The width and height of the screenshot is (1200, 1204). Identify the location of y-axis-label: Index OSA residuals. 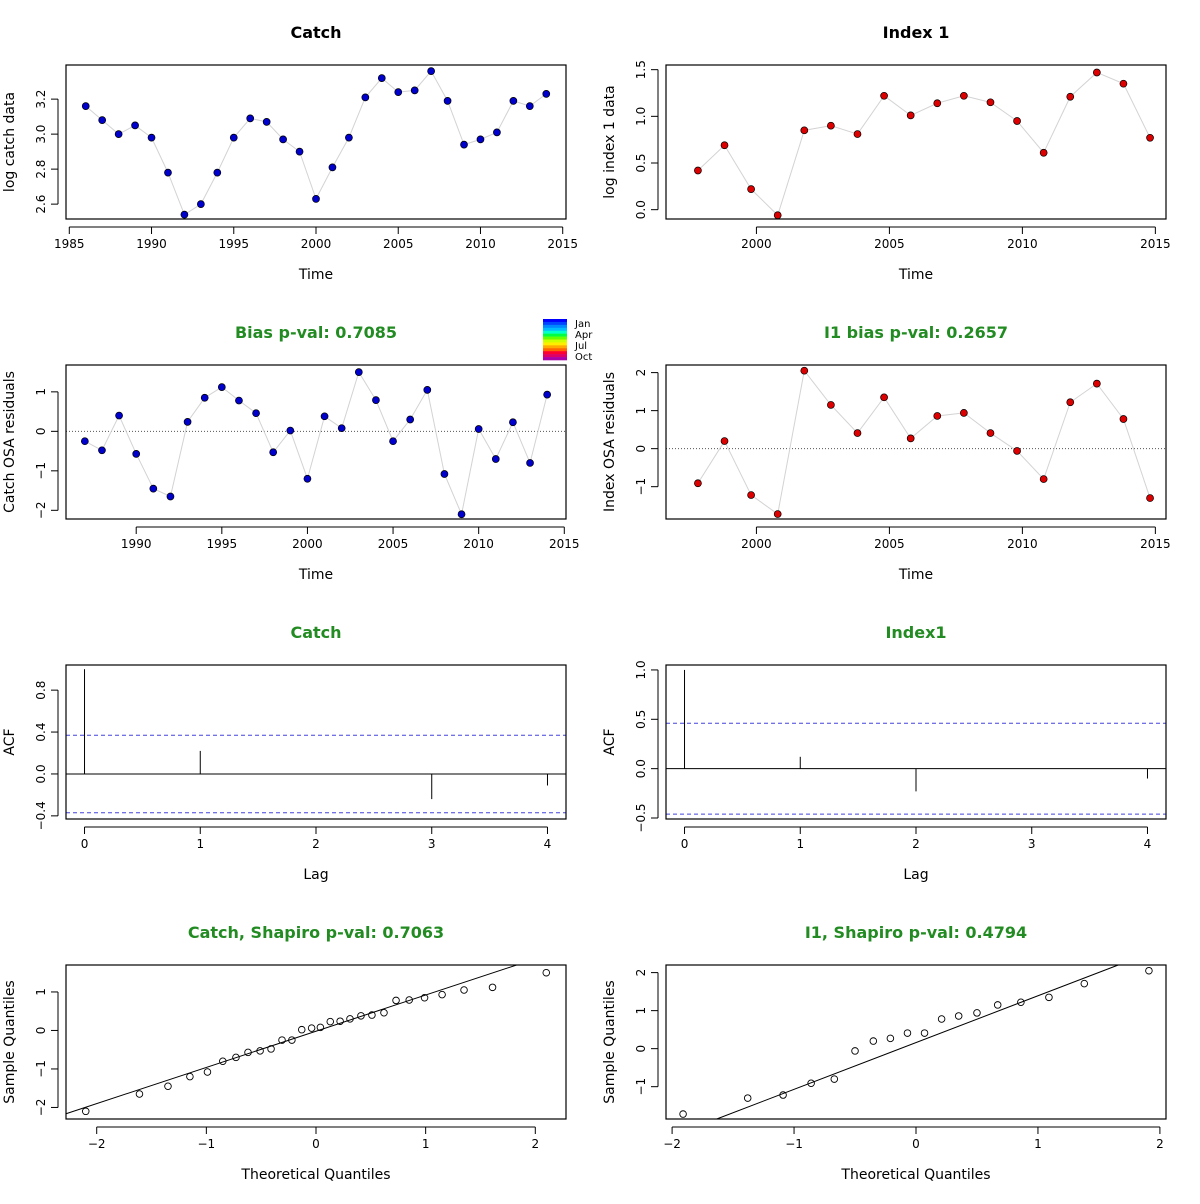
(610, 442).